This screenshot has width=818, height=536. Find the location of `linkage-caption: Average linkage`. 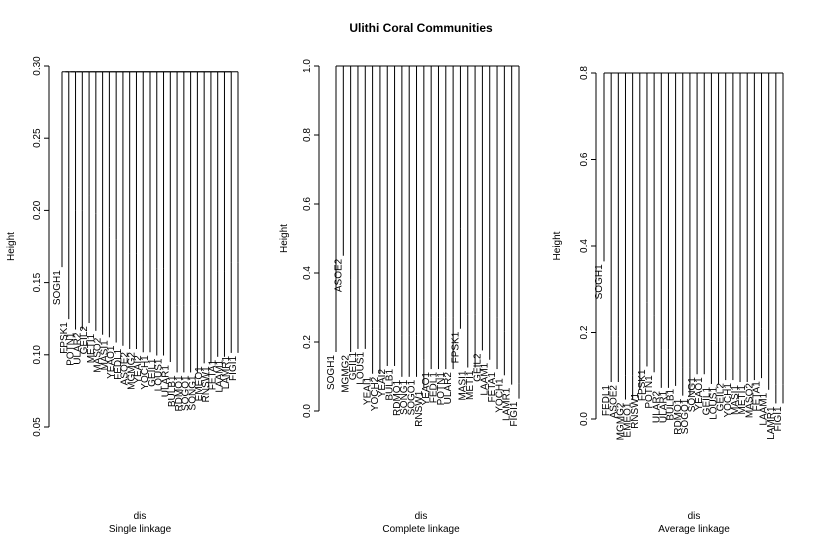

linkage-caption: Average linkage is located at coordinates (694, 529).